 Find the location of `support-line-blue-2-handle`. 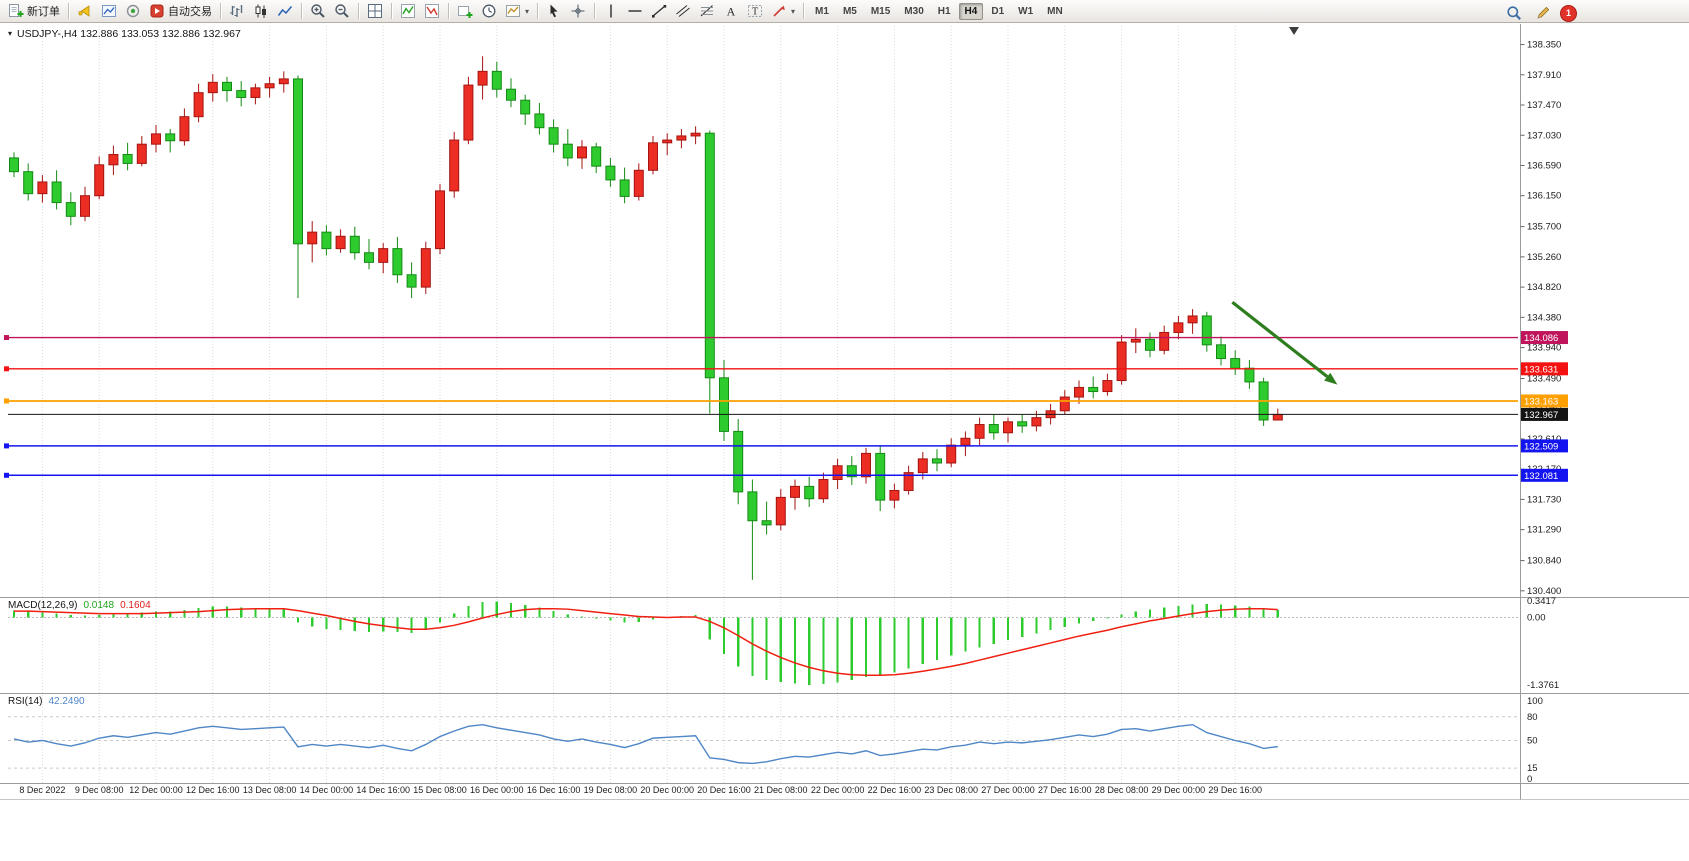

support-line-blue-2-handle is located at coordinates (6, 475).